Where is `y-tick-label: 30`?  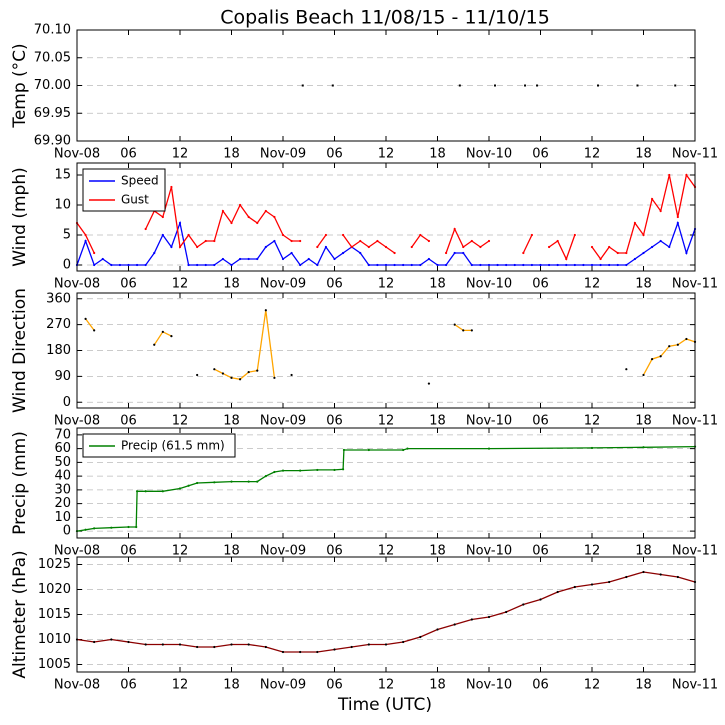 y-tick-label: 30 is located at coordinates (62, 489).